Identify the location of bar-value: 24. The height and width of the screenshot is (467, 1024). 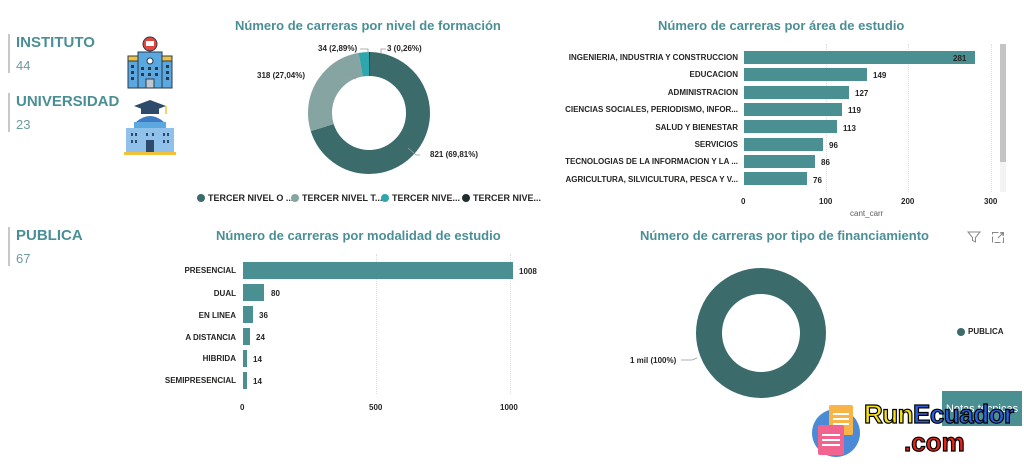
(260, 337).